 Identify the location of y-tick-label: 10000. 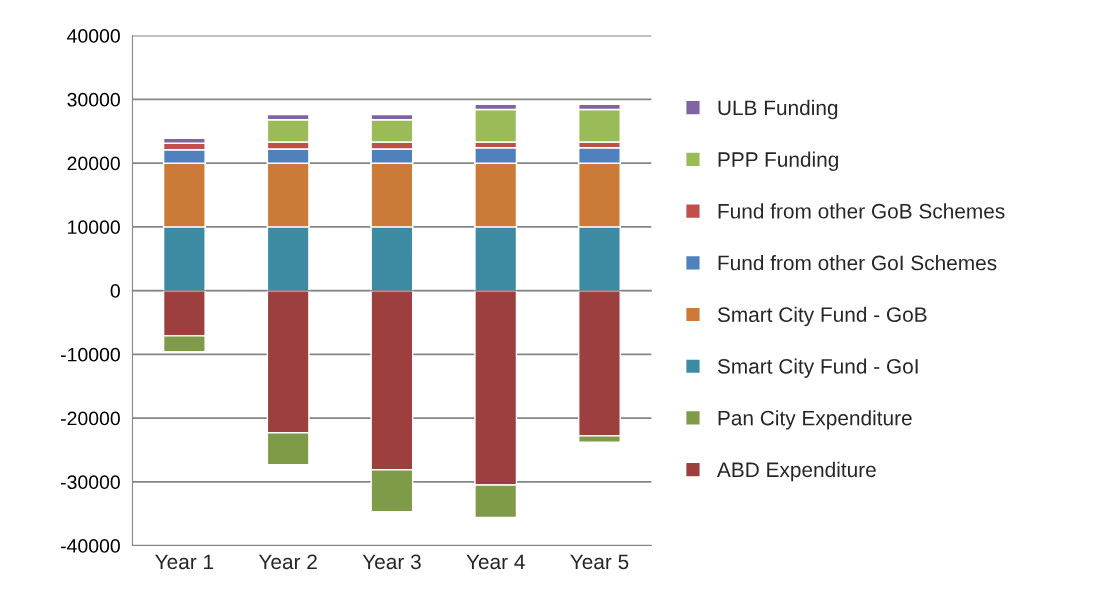
(94, 227).